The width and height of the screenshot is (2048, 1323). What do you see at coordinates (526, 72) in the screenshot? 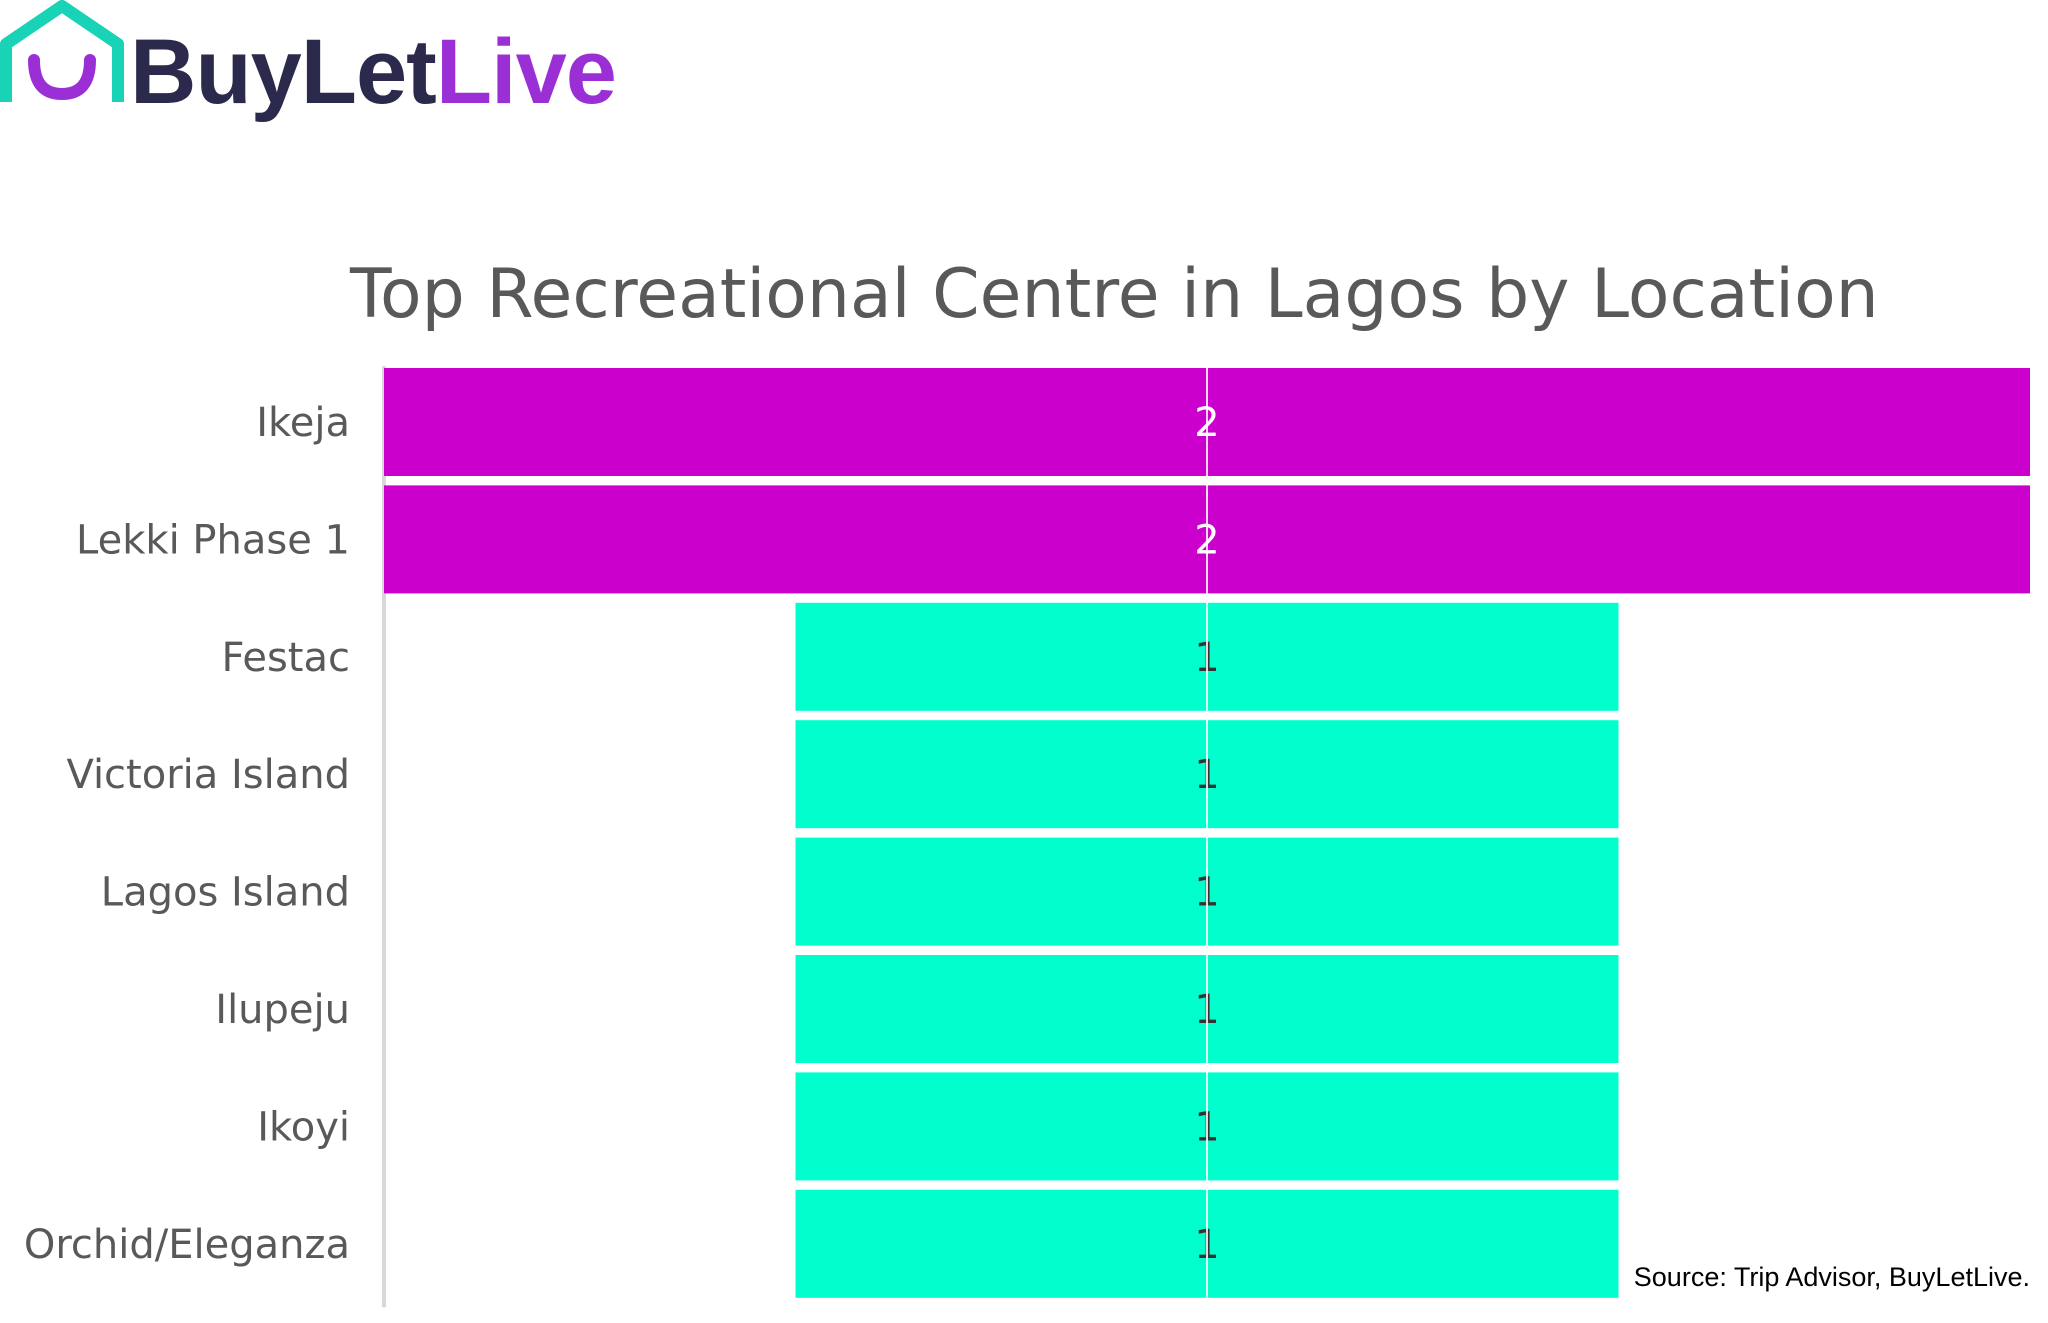
I see `brand-name-part2: Live` at bounding box center [526, 72].